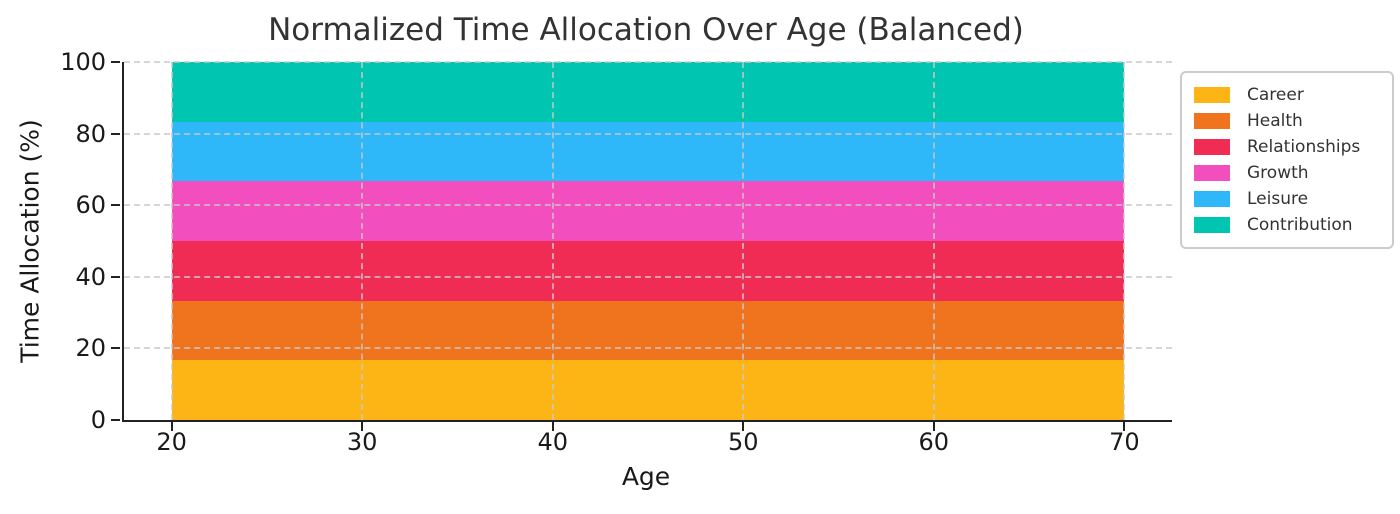  Describe the element at coordinates (1275, 95) in the screenshot. I see `legend-label: Career` at that location.